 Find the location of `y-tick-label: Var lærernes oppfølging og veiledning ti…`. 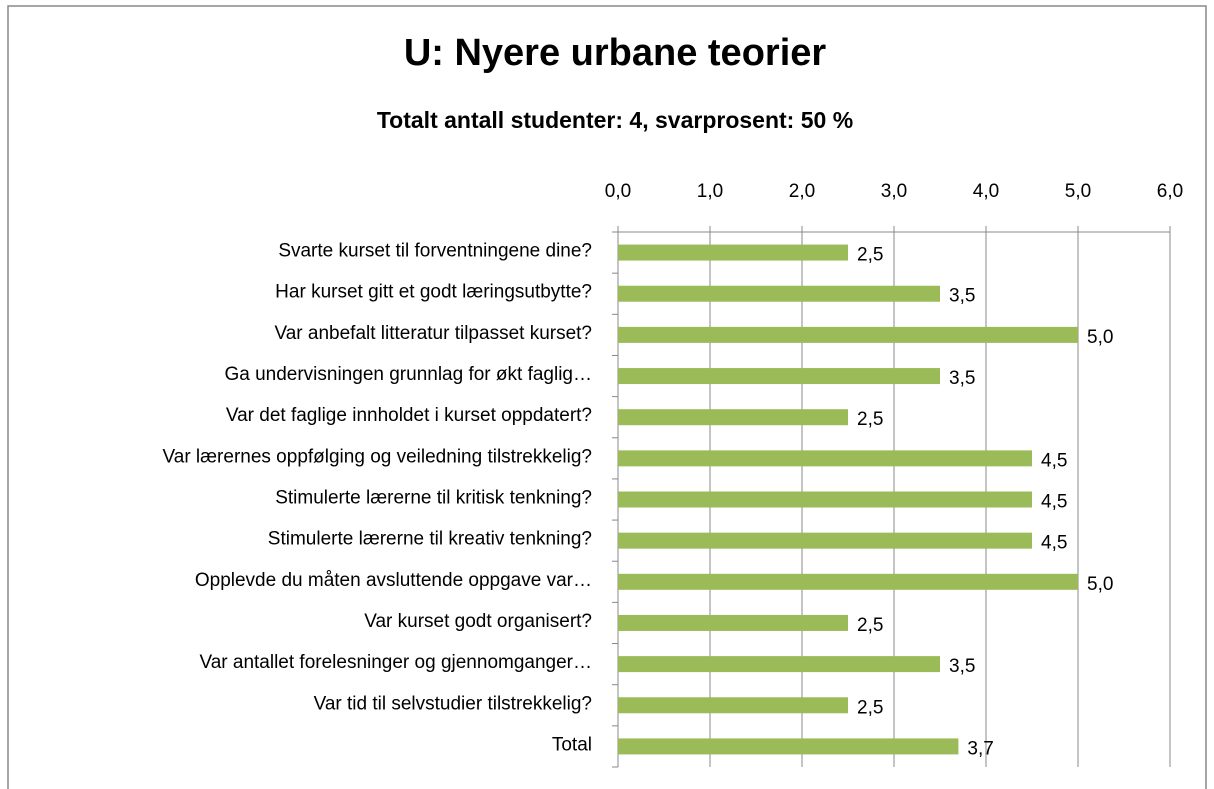

y-tick-label: Var lærernes oppfølging og veiledning ti… is located at coordinates (378, 456).